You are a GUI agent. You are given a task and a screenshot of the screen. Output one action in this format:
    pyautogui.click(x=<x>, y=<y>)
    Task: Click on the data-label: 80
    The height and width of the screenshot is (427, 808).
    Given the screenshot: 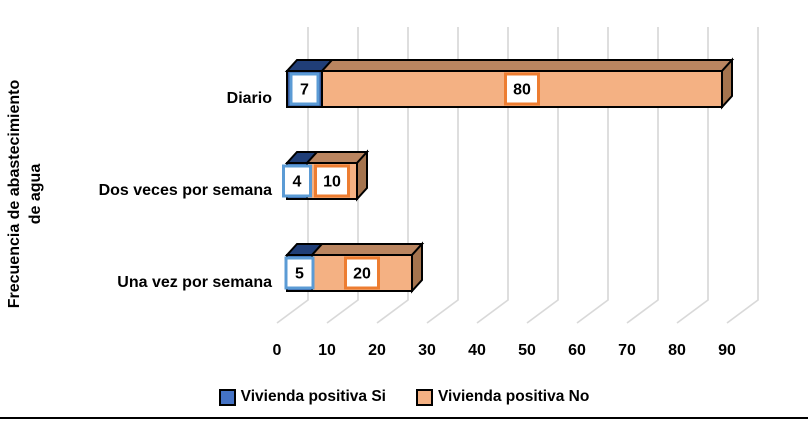 What is the action you would take?
    pyautogui.click(x=522, y=90)
    